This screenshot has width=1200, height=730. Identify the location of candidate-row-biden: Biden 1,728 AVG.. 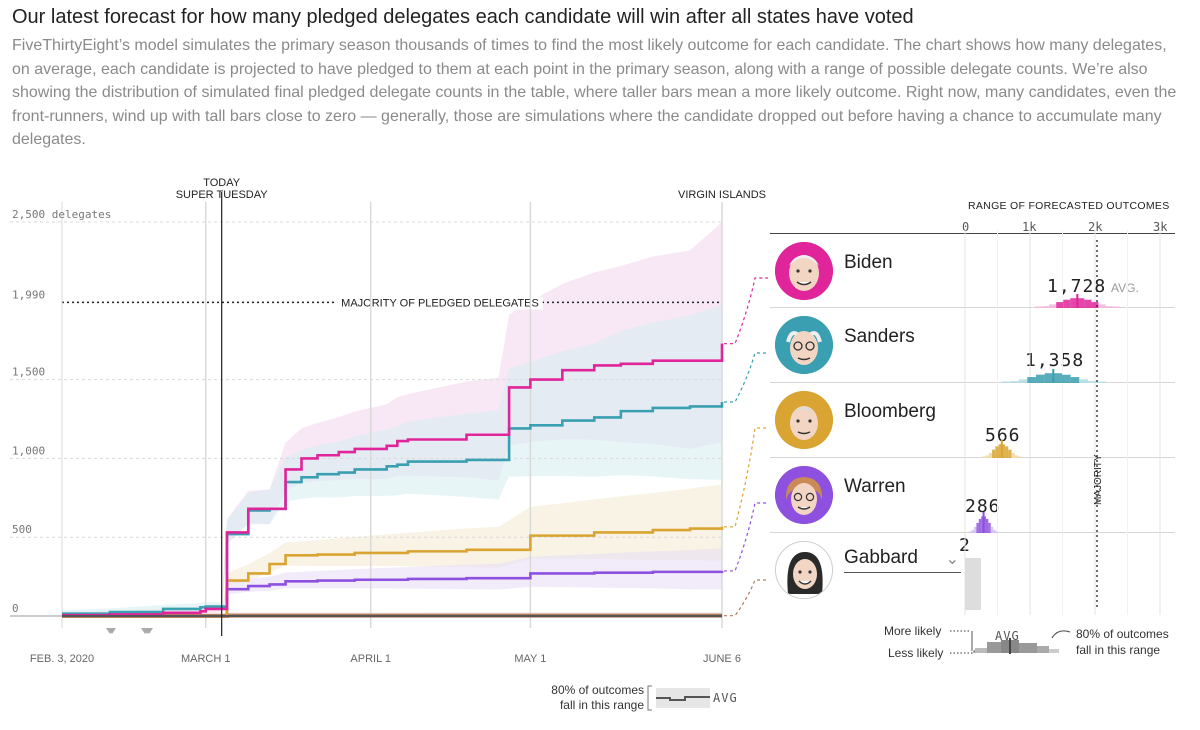
(972, 270).